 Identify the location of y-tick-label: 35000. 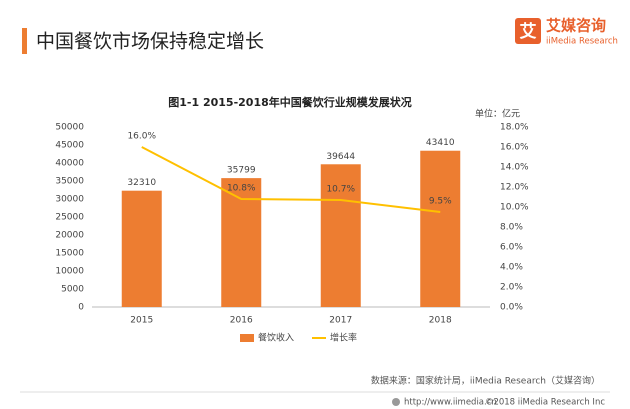
(69, 182).